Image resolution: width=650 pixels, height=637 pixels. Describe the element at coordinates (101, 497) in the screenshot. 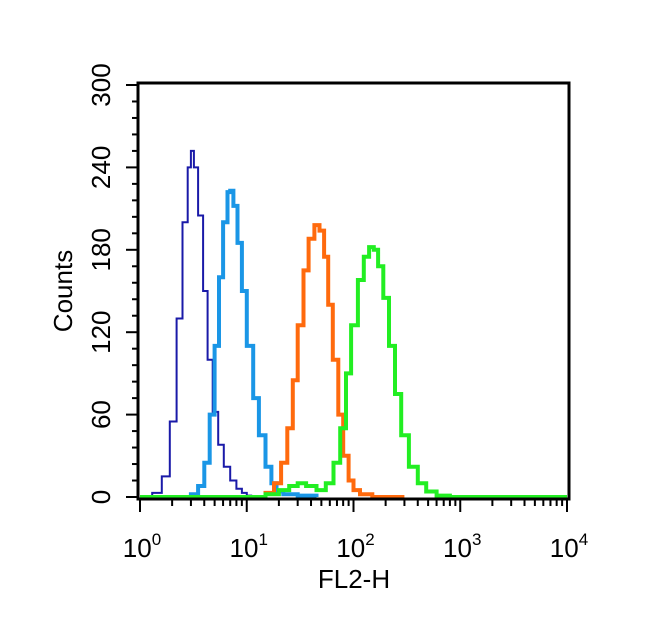

I see `y-tick-label: 0` at that location.